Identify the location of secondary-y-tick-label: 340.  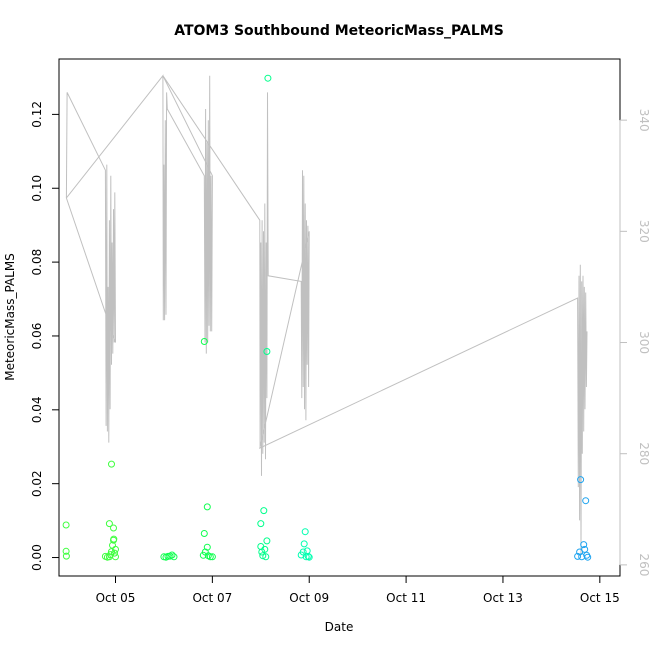
(643, 120).